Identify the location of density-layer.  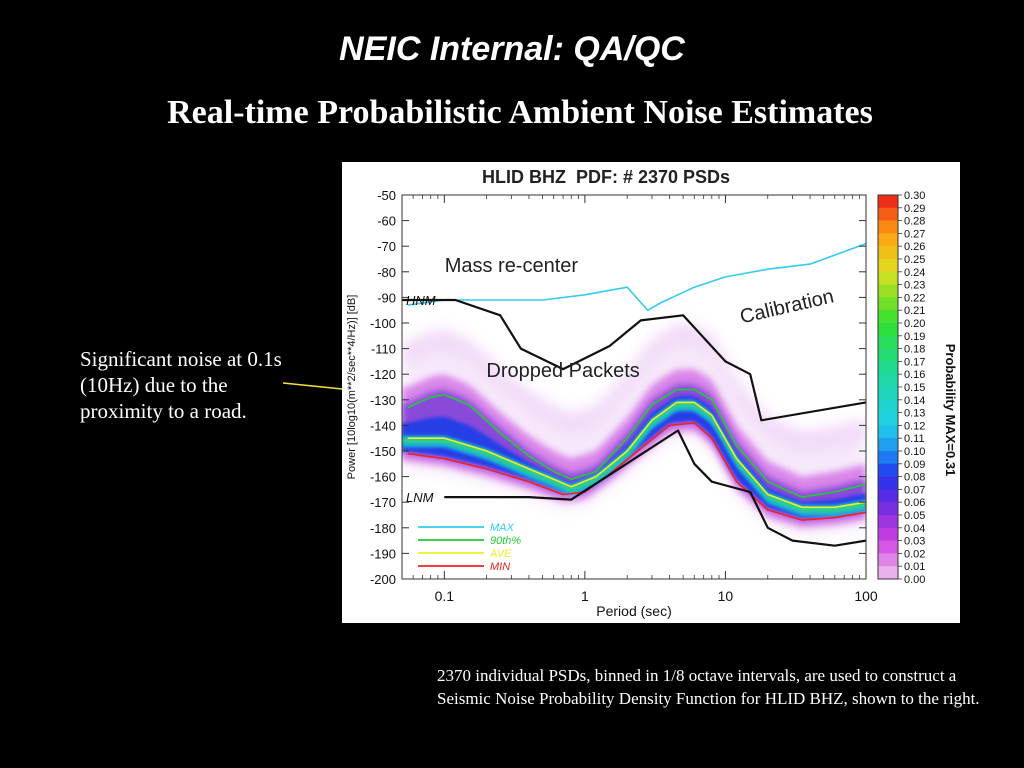
(634, 429).